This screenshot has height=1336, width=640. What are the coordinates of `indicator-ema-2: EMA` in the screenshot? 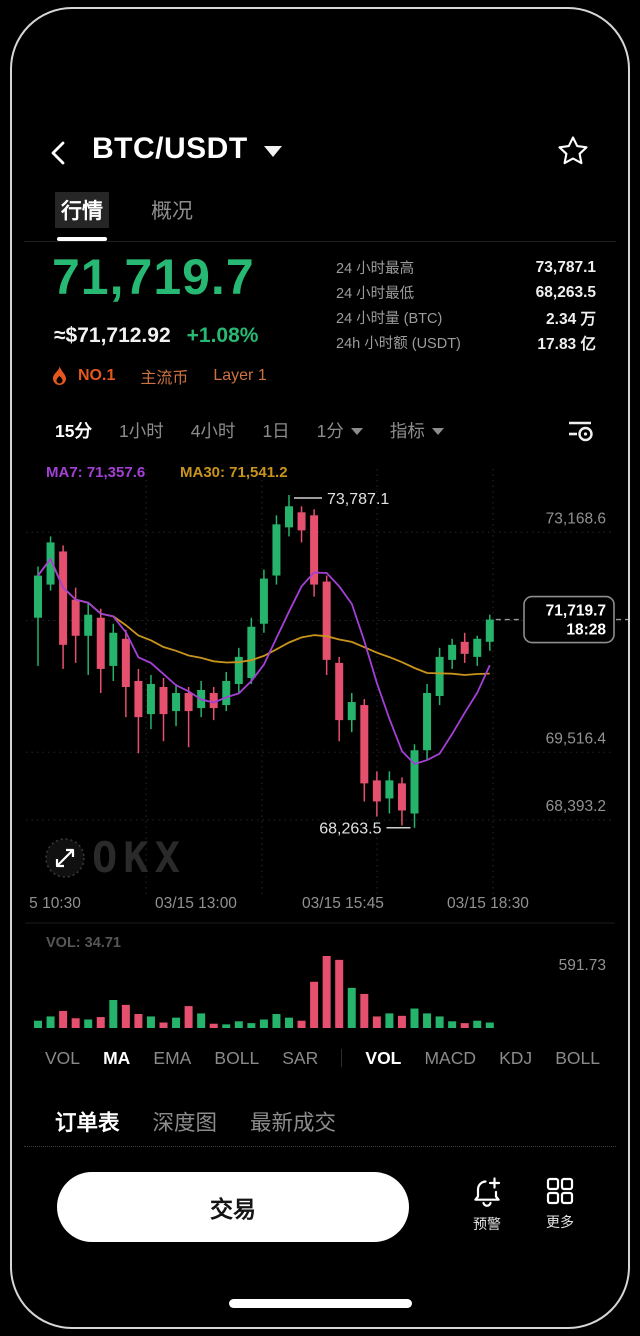 It's located at (172, 1057).